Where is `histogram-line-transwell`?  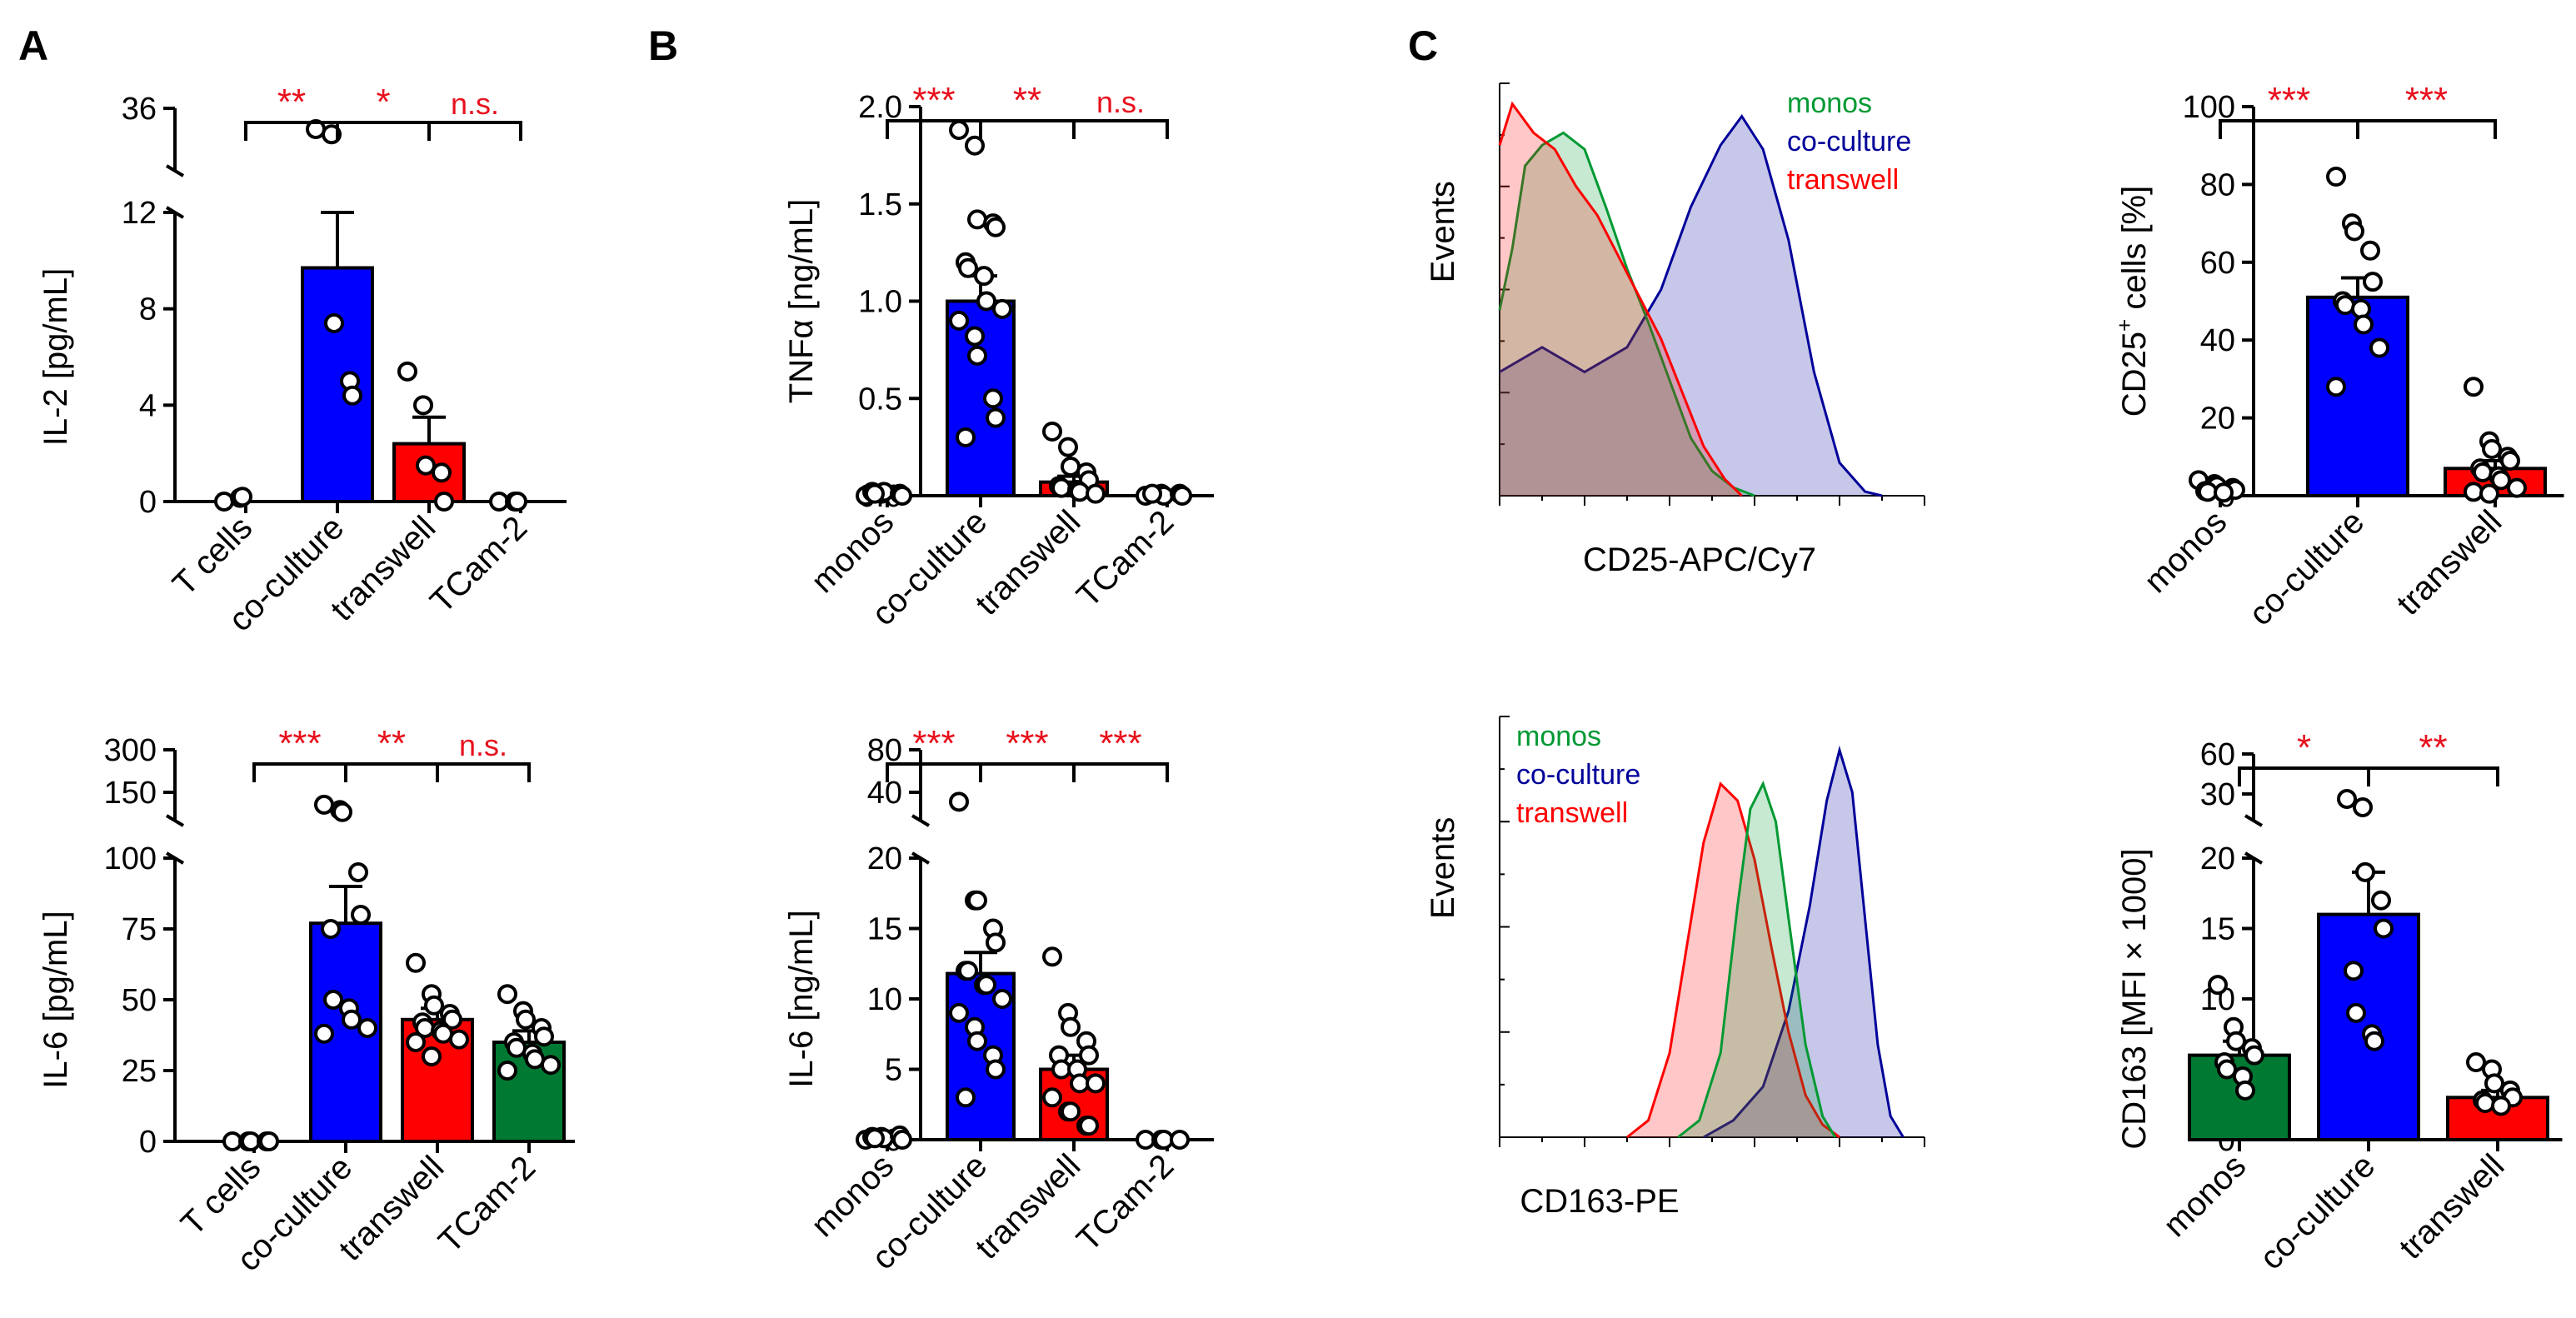 histogram-line-transwell is located at coordinates (1620, 299).